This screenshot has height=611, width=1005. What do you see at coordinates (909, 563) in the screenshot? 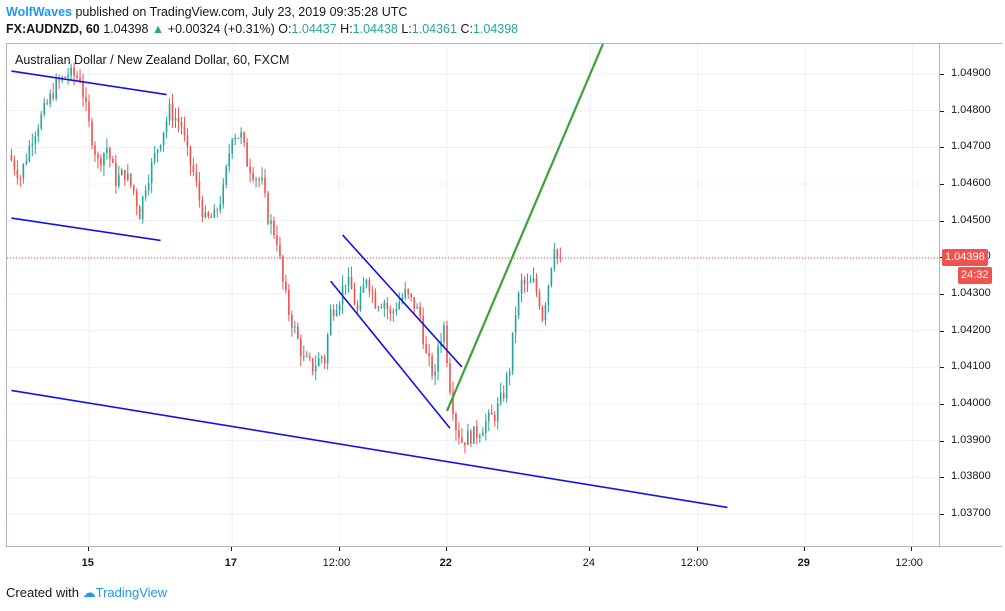
I see `time-tick-label: 12:00` at bounding box center [909, 563].